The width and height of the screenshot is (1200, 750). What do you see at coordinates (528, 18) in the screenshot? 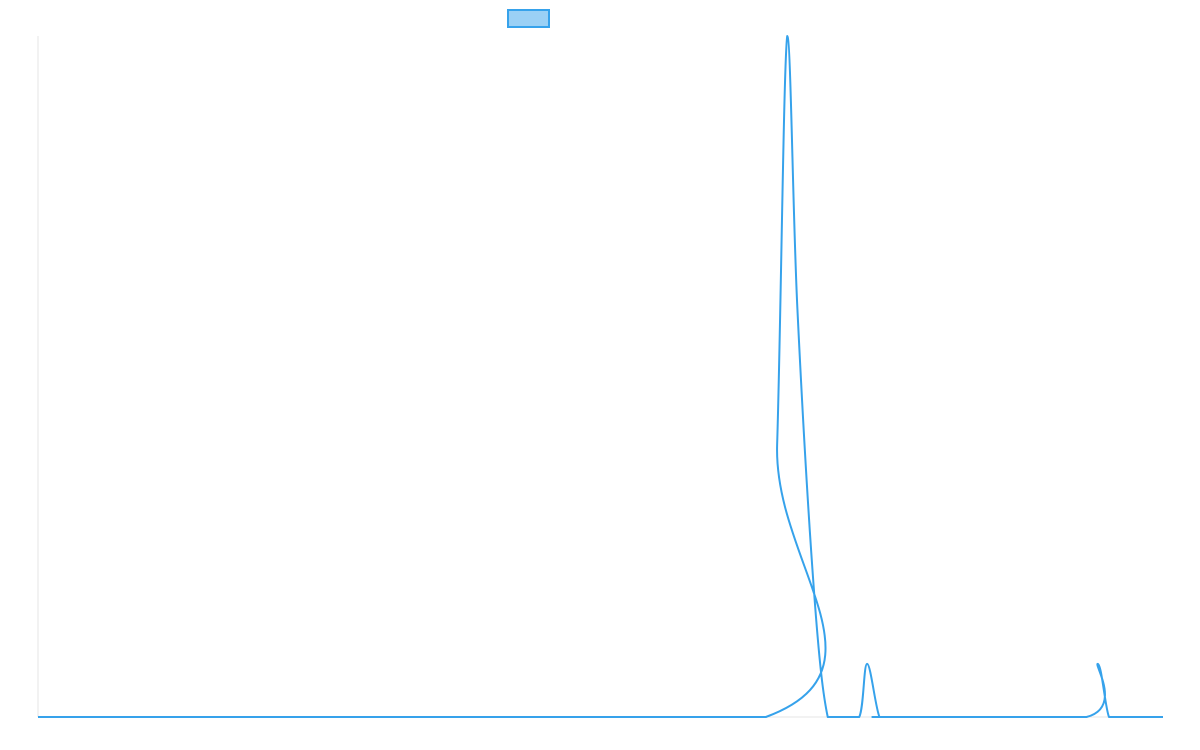
I see `legend-swatch` at bounding box center [528, 18].